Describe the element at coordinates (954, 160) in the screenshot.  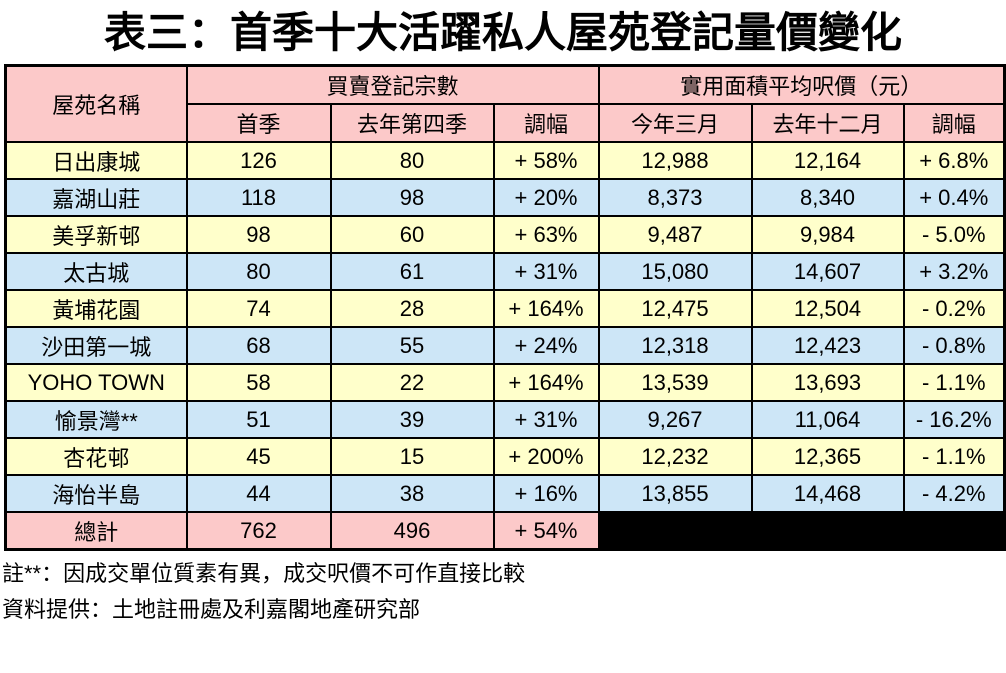
I see `price-change-cell: + 6.8%` at that location.